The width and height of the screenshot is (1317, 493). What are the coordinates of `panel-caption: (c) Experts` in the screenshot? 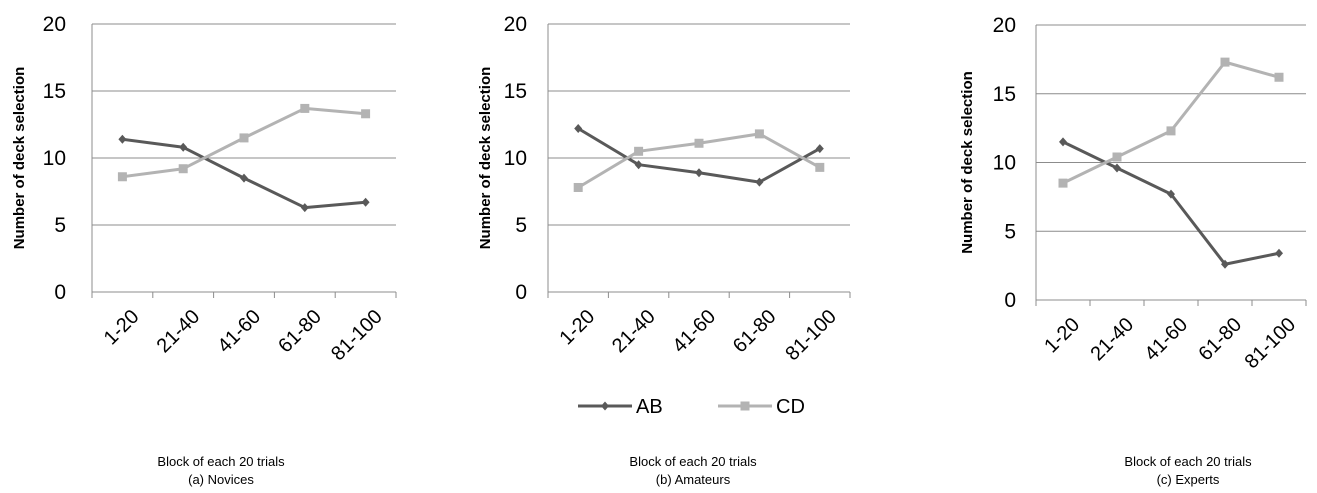 It's located at (1188, 479).